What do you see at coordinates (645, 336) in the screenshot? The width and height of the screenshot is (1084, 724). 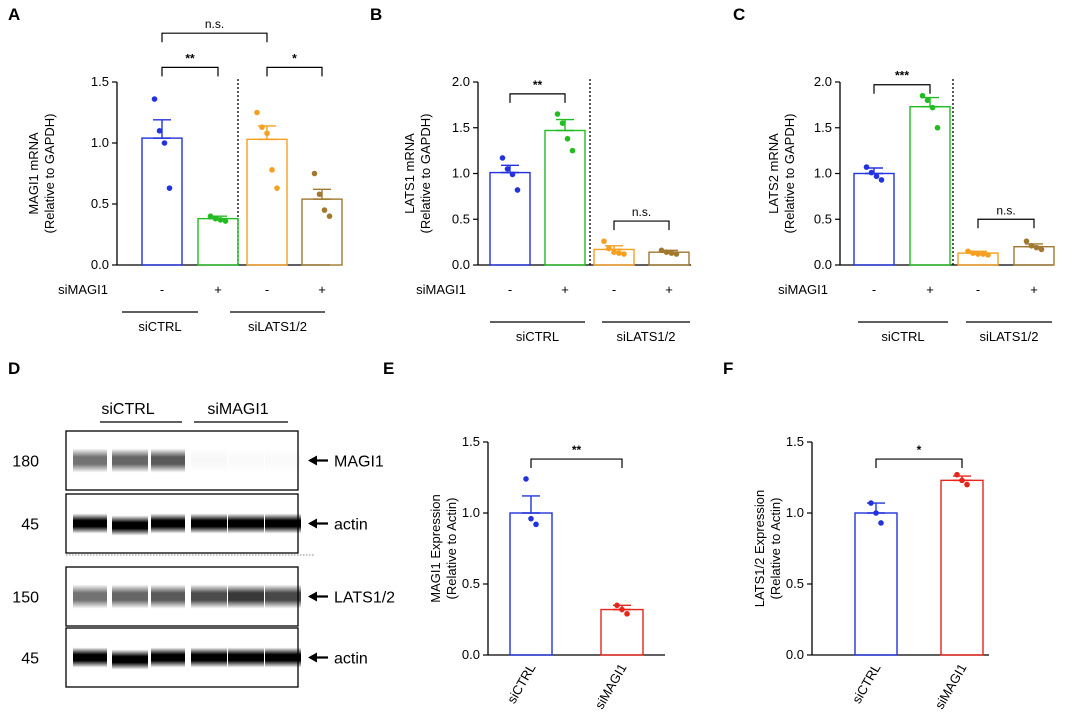 I see `chart-b-group-label: siLATS1/2` at bounding box center [645, 336].